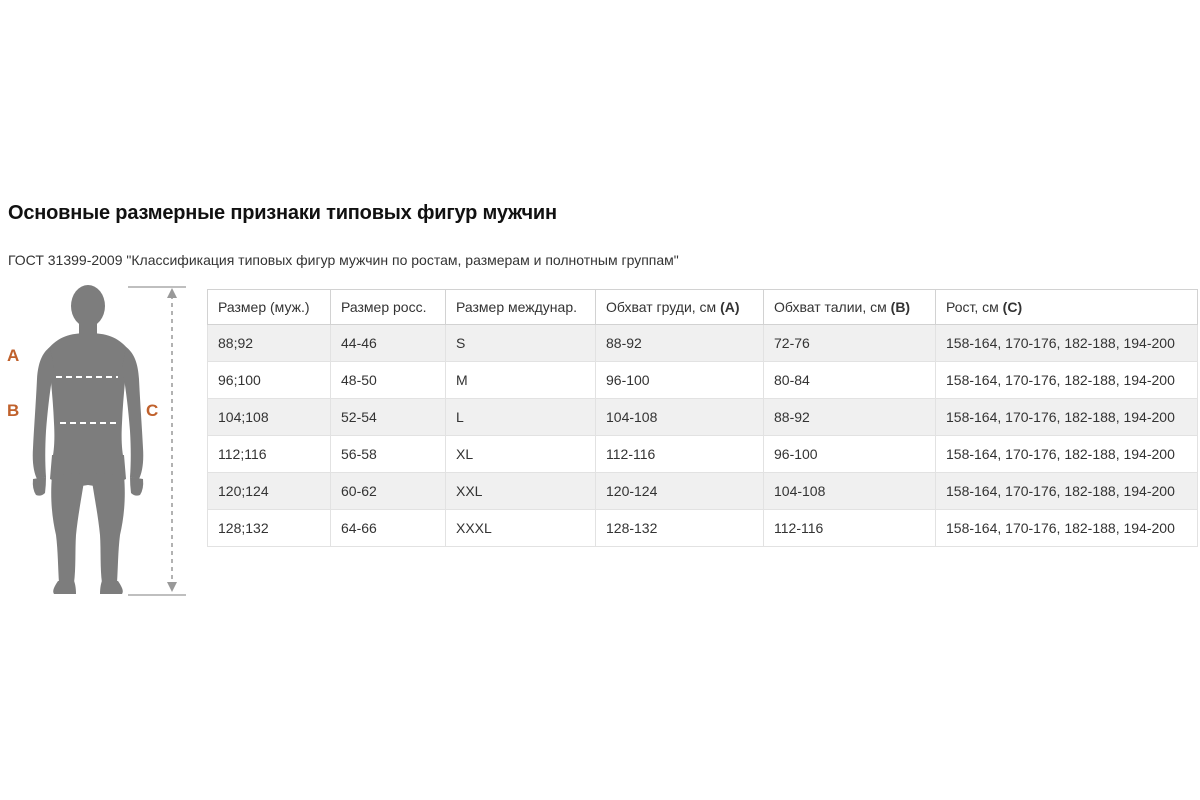 Image resolution: width=1200 pixels, height=800 pixels. I want to click on table-cell: 112;116, so click(269, 454).